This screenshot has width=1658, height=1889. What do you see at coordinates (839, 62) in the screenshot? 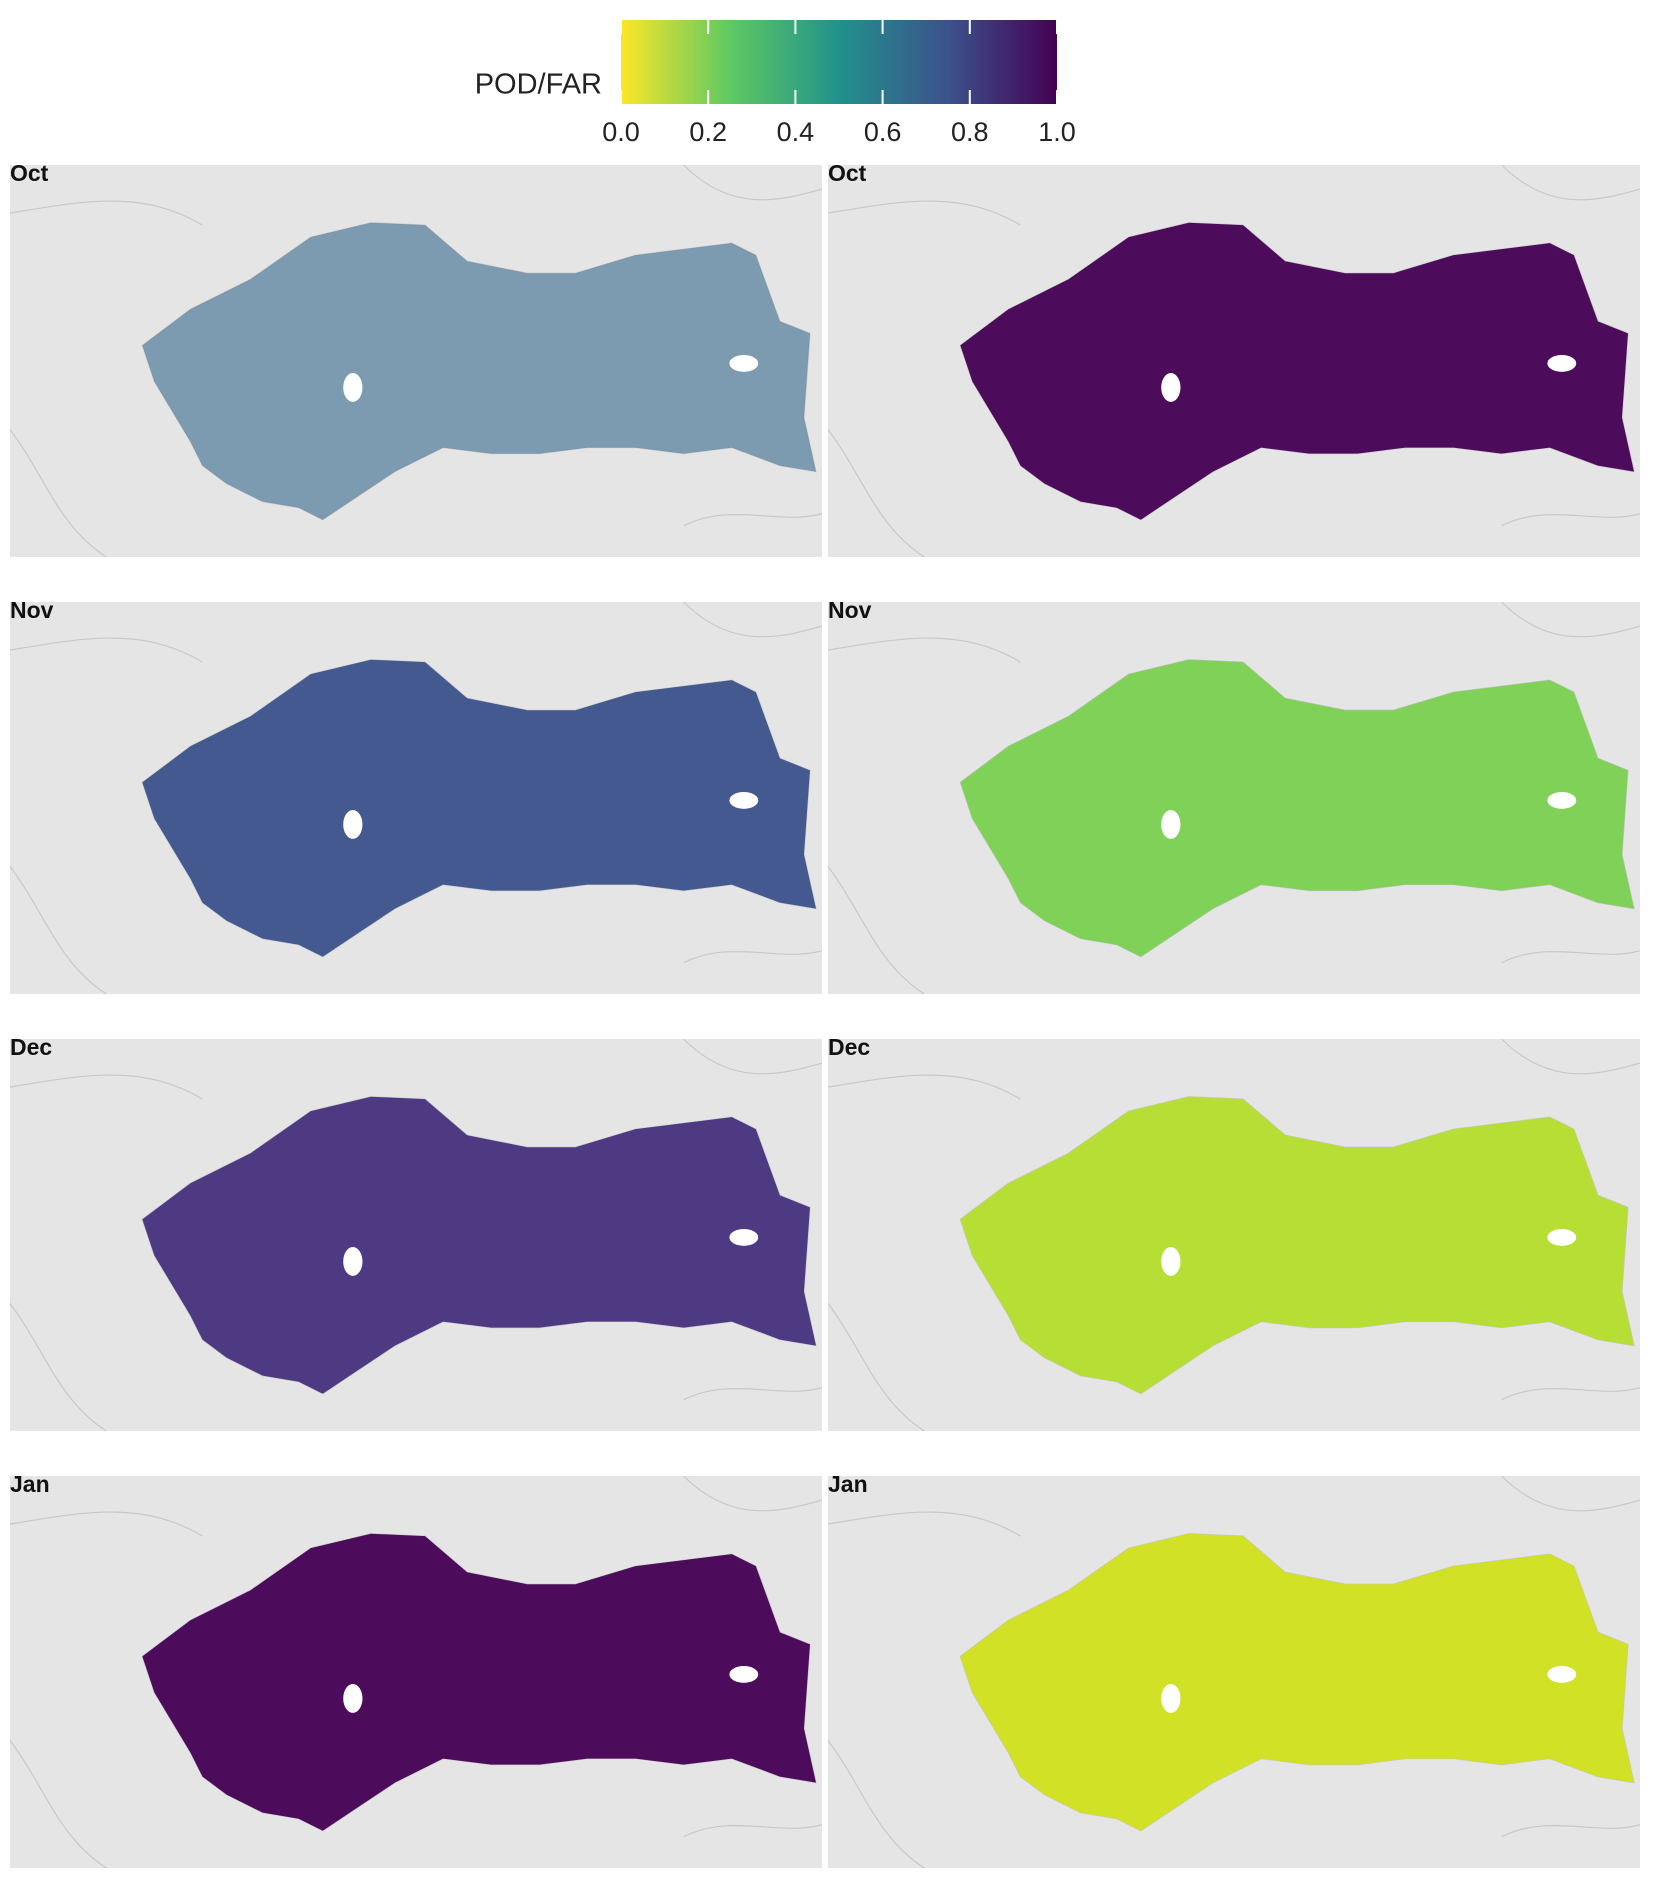
I see `colorbar` at bounding box center [839, 62].